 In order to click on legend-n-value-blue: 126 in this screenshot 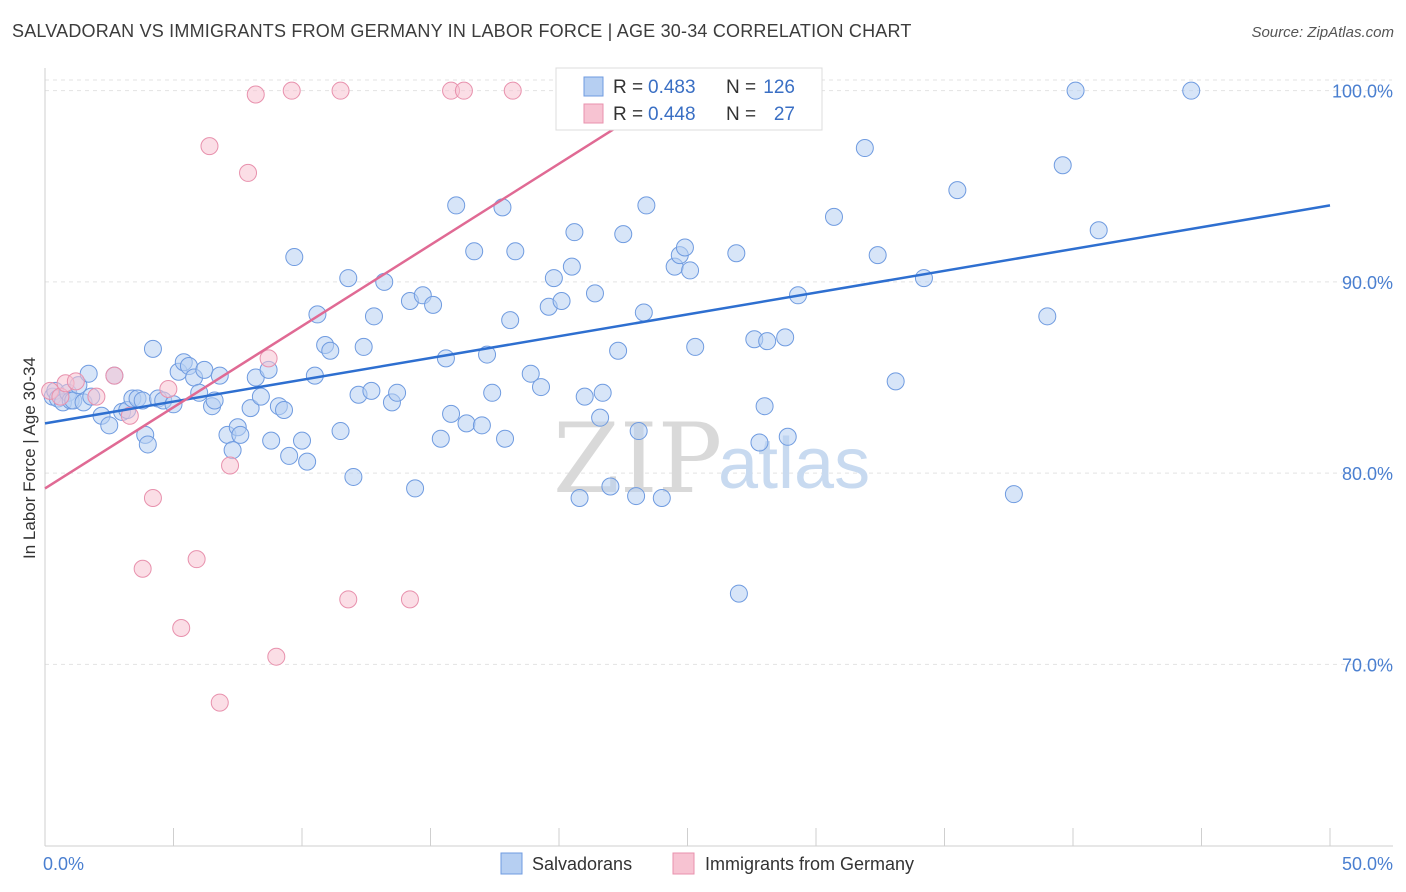, I will do `click(779, 87)`.